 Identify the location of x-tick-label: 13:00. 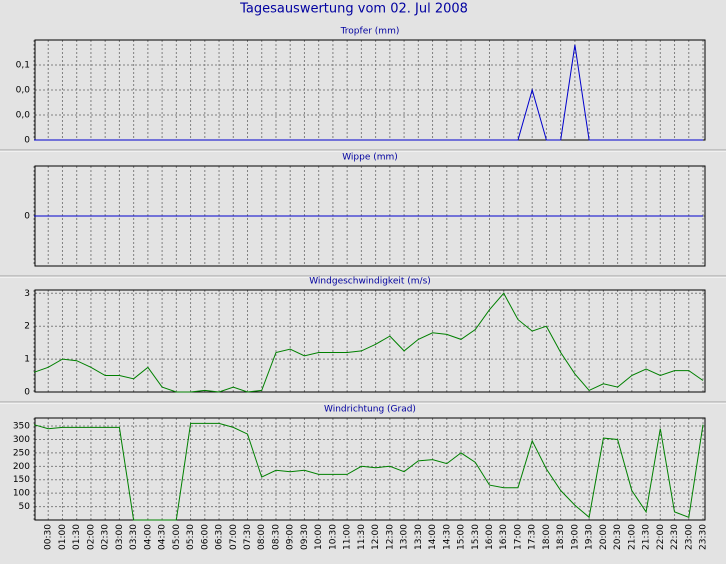
(405, 537).